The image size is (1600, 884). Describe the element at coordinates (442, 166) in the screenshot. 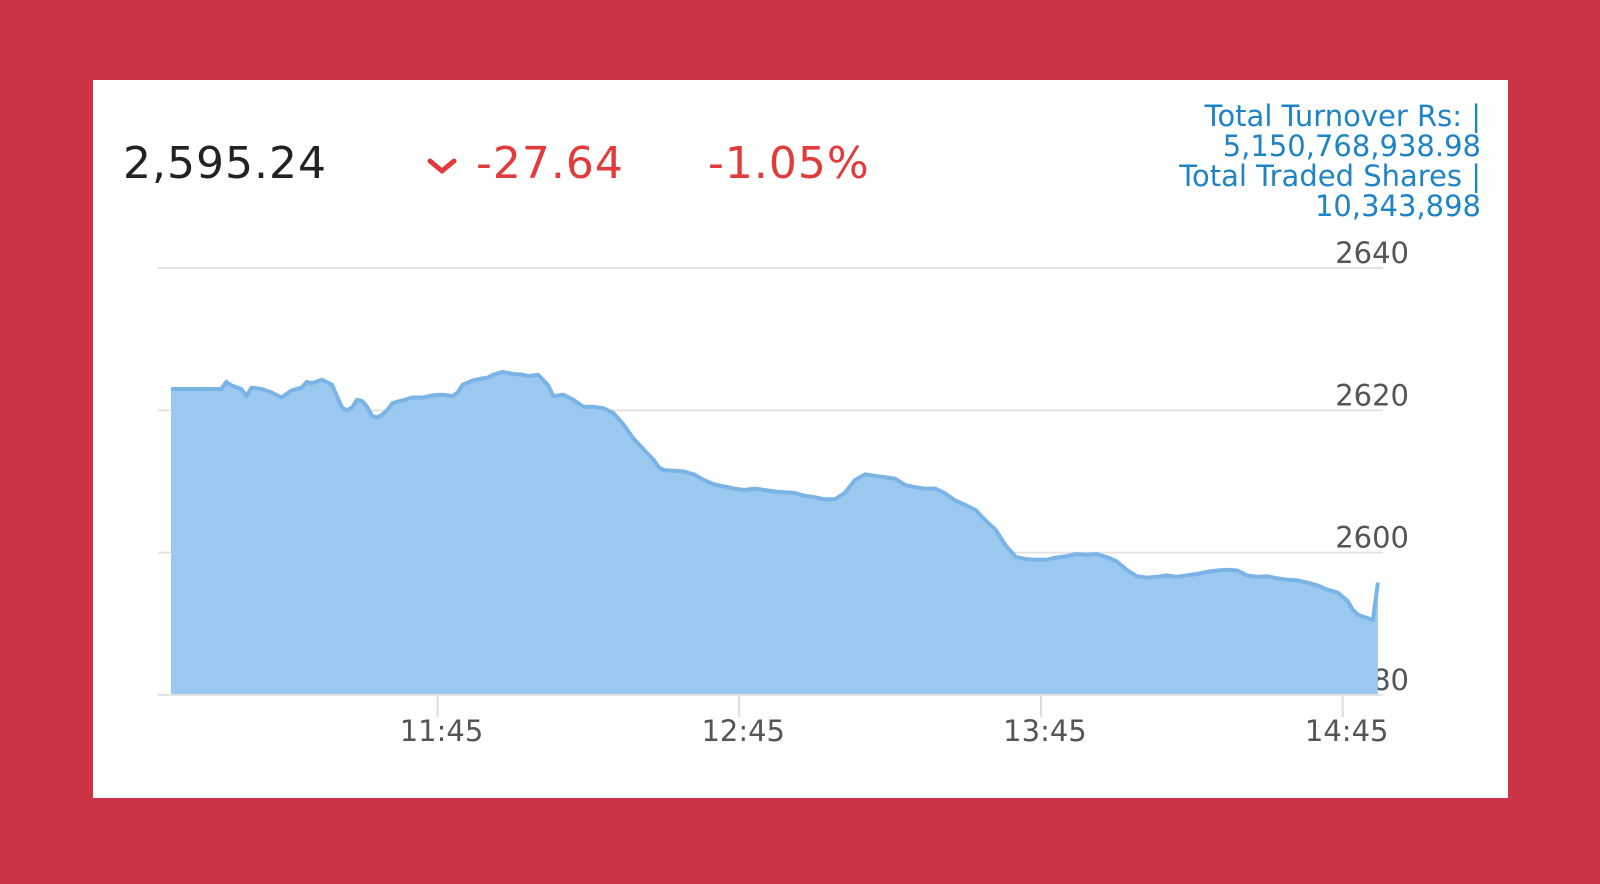

I see `chevron-down-icon` at that location.